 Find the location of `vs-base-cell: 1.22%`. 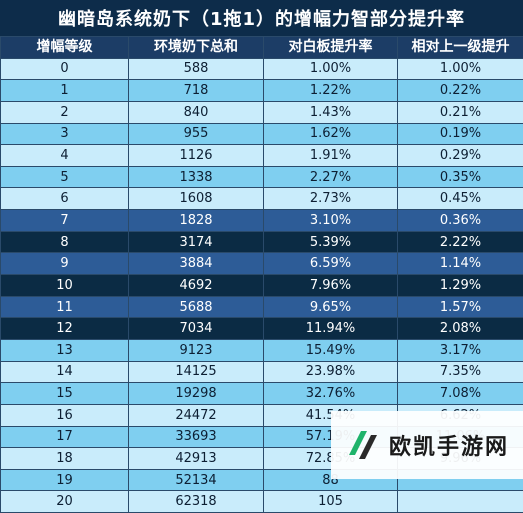

vs-base-cell: 1.22% is located at coordinates (331, 91).